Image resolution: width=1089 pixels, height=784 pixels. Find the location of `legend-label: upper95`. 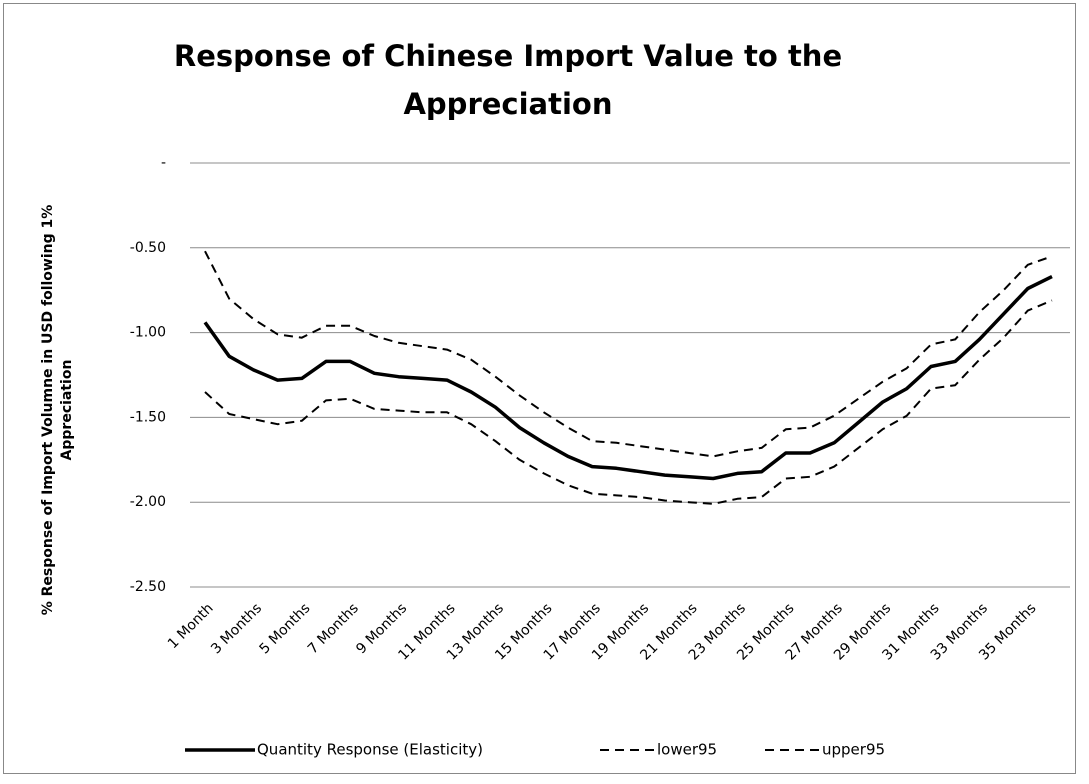

legend-label: upper95 is located at coordinates (853, 750).